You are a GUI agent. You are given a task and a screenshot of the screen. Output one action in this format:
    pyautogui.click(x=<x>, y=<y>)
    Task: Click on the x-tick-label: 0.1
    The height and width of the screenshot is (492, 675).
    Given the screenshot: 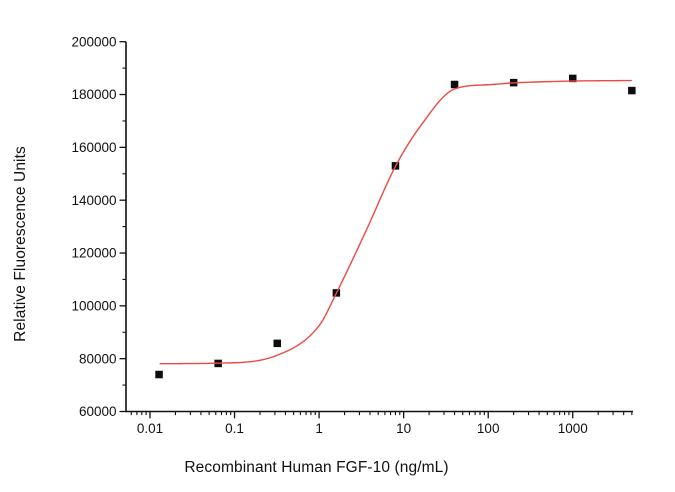 What is the action you would take?
    pyautogui.click(x=234, y=428)
    